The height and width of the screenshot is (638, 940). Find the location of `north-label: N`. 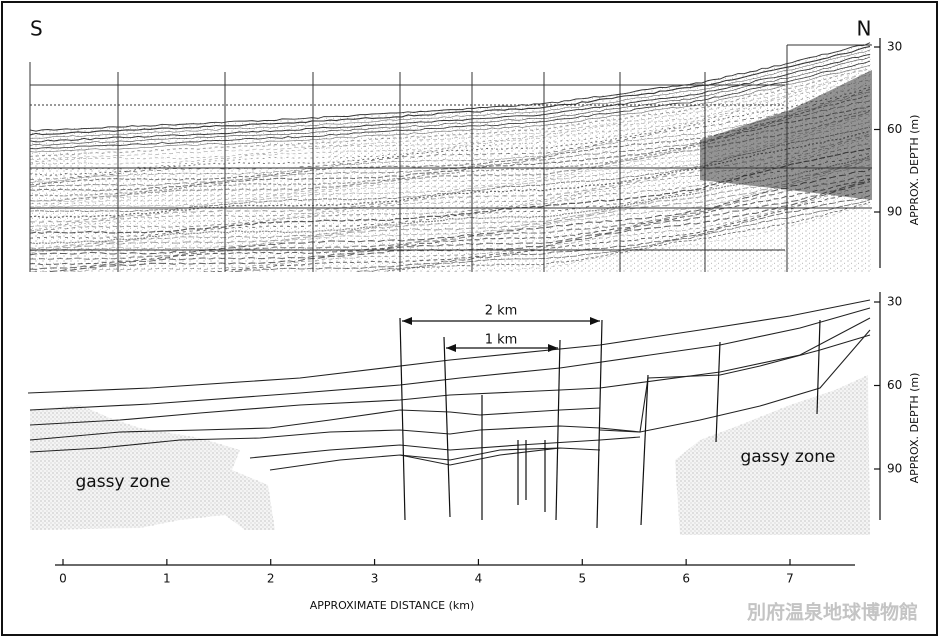

north-label: N is located at coordinates (864, 29).